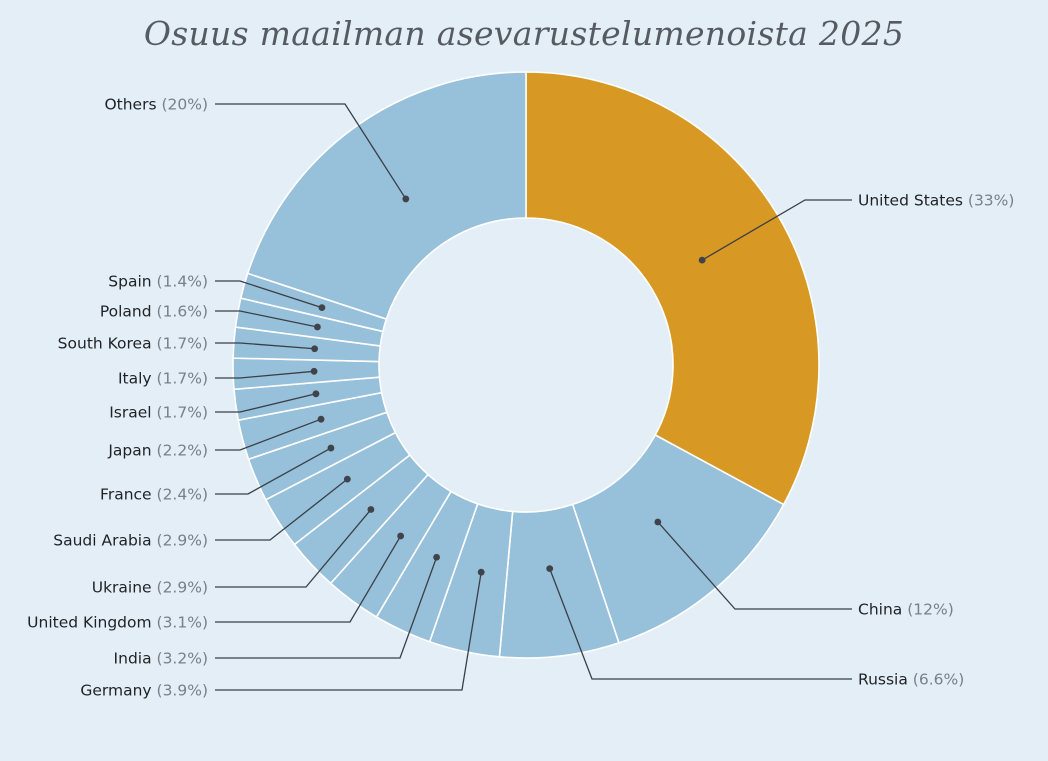 Image resolution: width=1048 pixels, height=761 pixels. I want to click on label-name-france: France, so click(128, 495).